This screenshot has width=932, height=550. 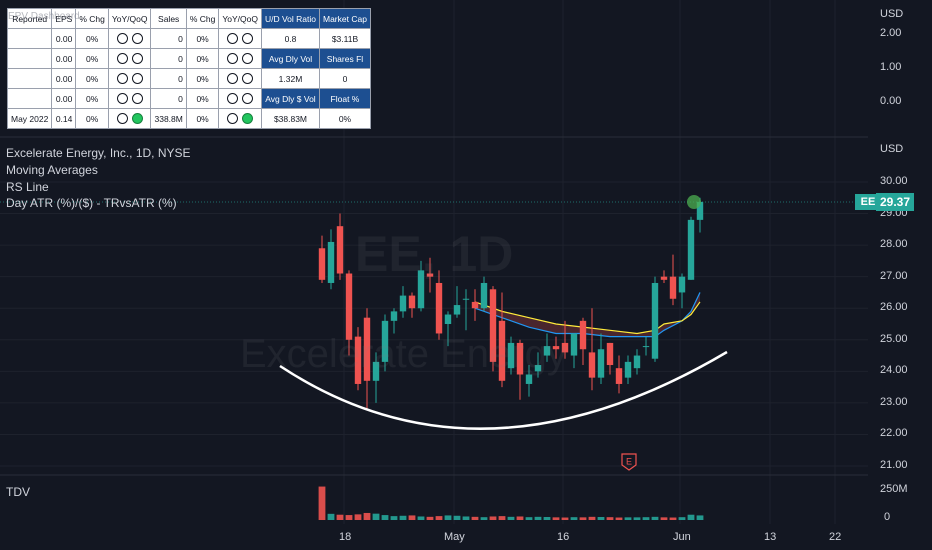 What do you see at coordinates (129, 18) in the screenshot?
I see `header-eps-yoy: YoY/QoQ` at bounding box center [129, 18].